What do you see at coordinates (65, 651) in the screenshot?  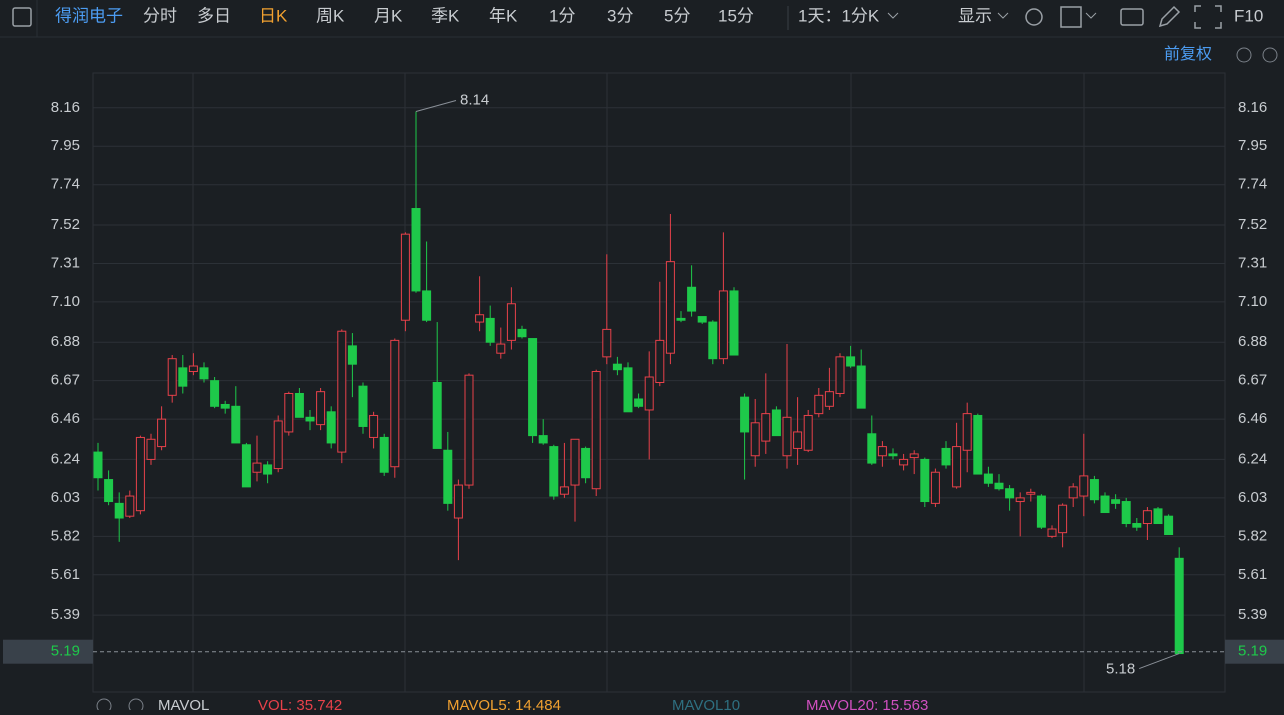 I see `last-price-label: 5.19` at bounding box center [65, 651].